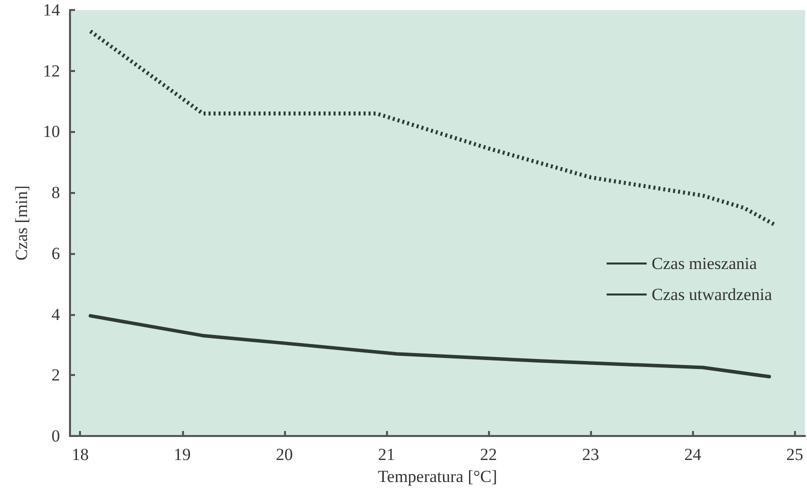 The height and width of the screenshot is (497, 807). Describe the element at coordinates (21, 223) in the screenshot. I see `y-axis-title: Czas [min]` at that location.